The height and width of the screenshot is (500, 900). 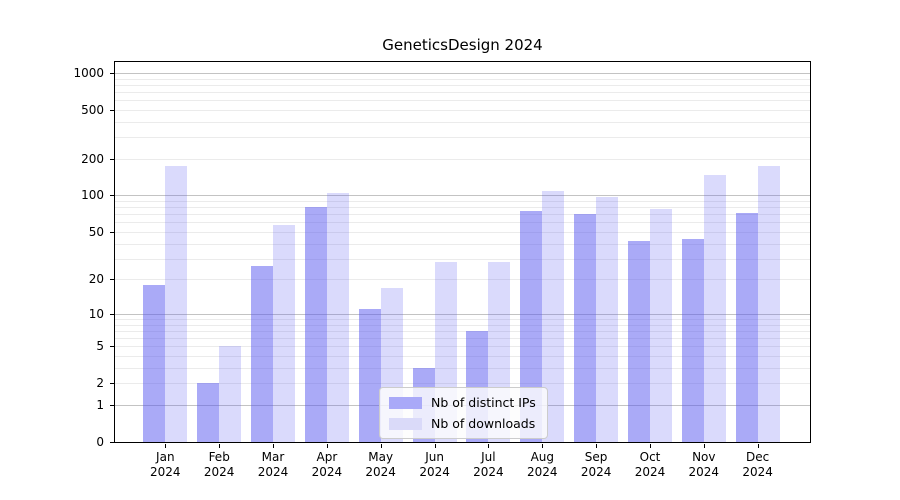 I want to click on x-tick-month: Mar, so click(x=273, y=457).